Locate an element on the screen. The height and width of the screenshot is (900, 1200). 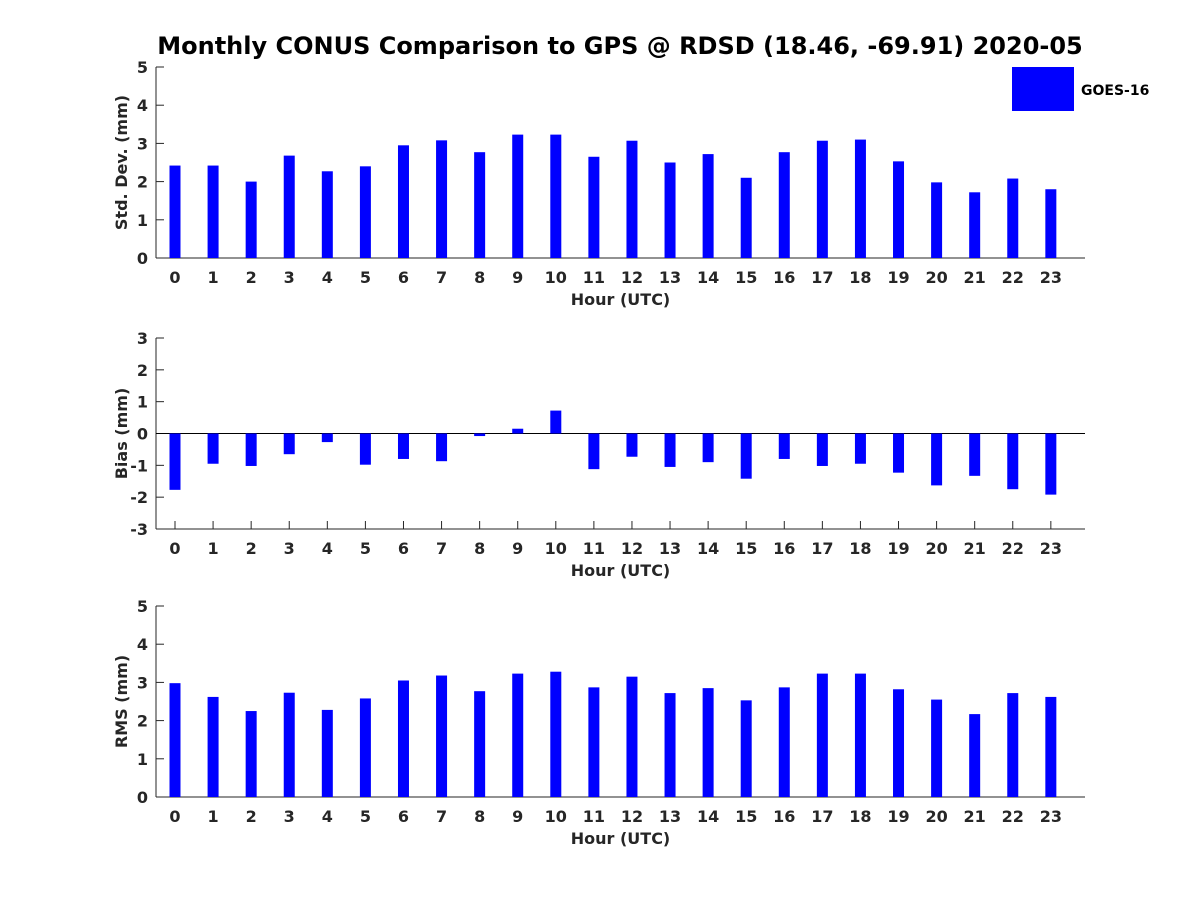
bias-x-tick-label: 3 is located at coordinates (289, 548).